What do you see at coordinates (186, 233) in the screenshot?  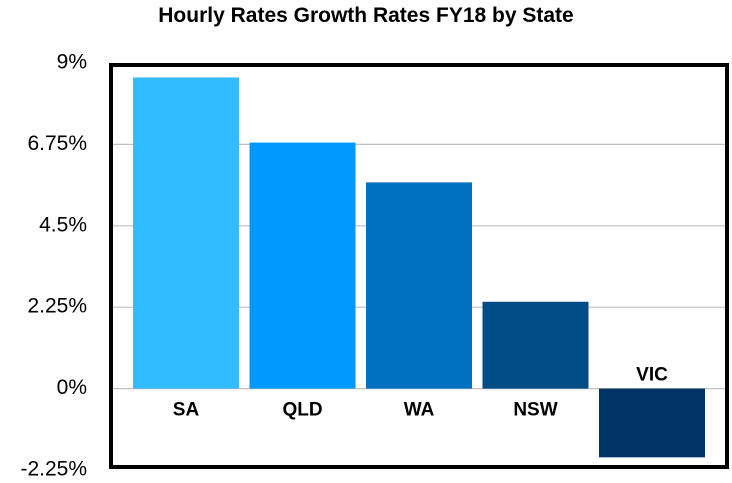 I see `bar-sa` at bounding box center [186, 233].